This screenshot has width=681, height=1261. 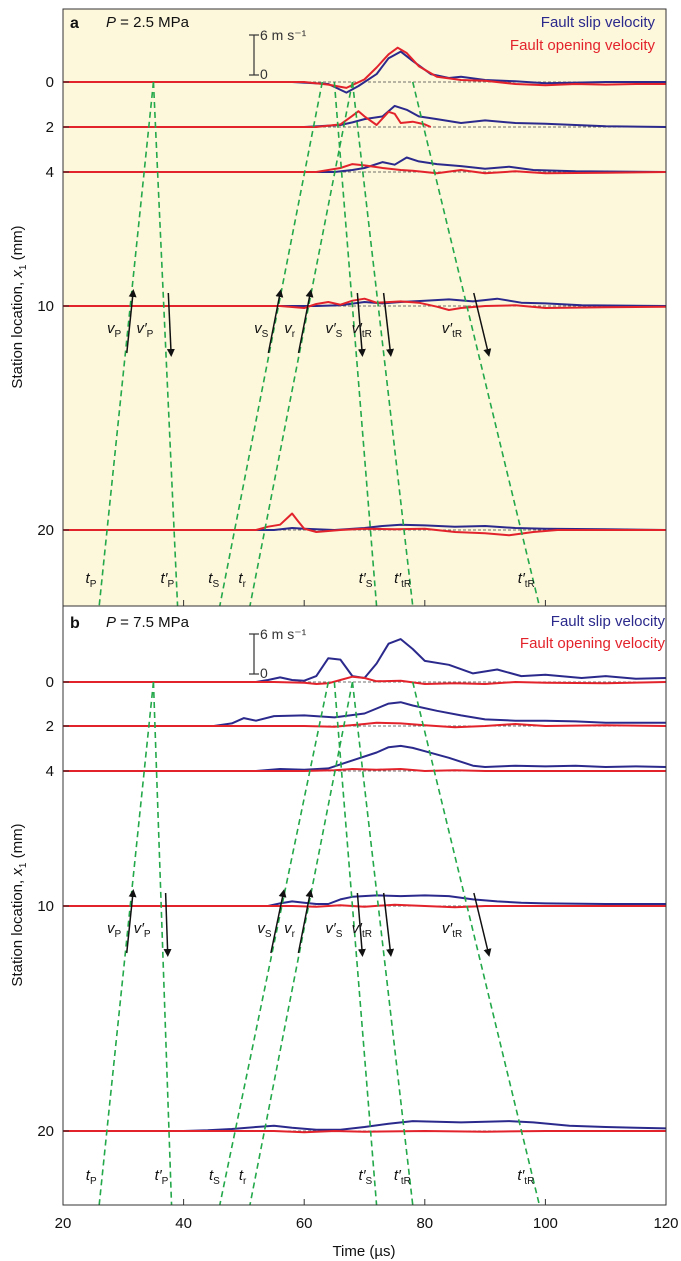 What do you see at coordinates (365, 660) in the screenshot?
I see `slip-trace-b-0mm` at bounding box center [365, 660].